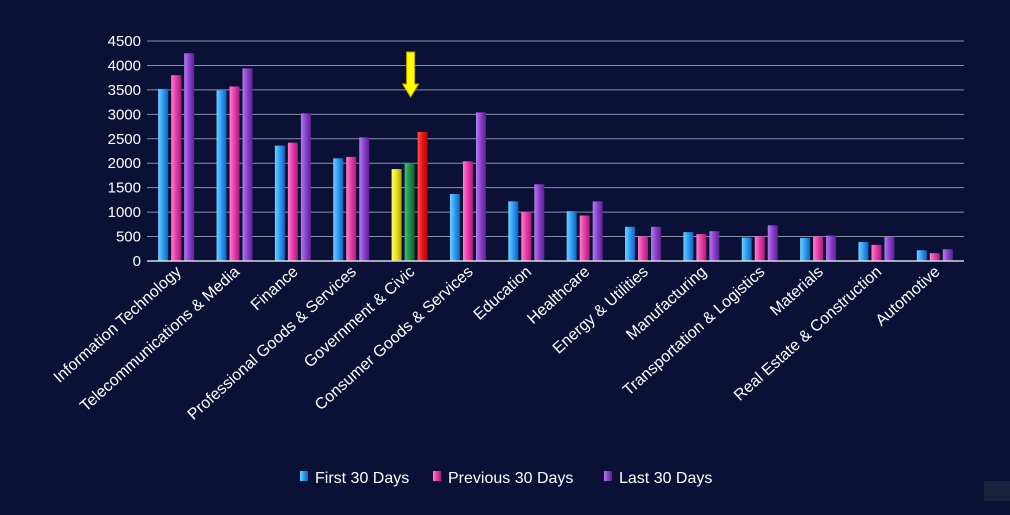 This screenshot has height=515, width=1010. Describe the element at coordinates (359, 317) in the screenshot. I see `x-tick-label: Government & Civic` at that location.